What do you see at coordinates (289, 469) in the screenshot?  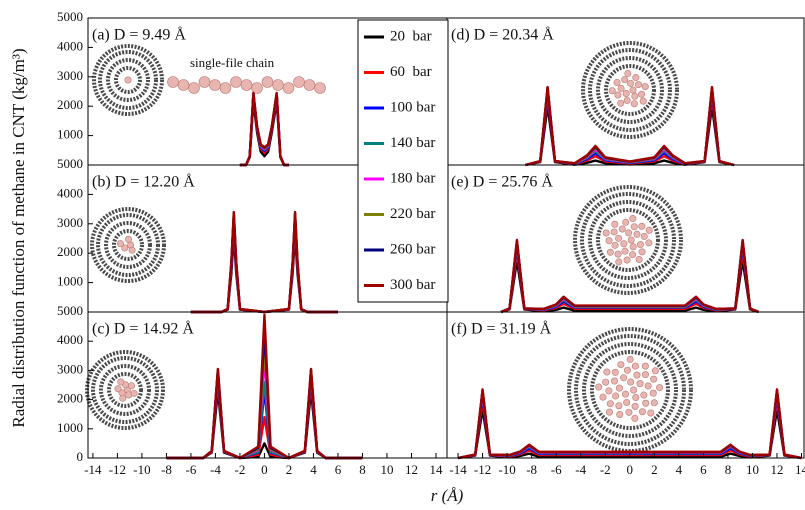 I see `x-tick-label: 2` at bounding box center [289, 469].